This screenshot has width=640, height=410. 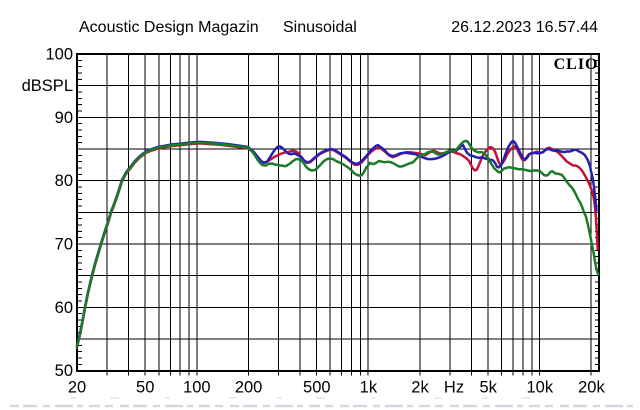 I want to click on svg-text: 2k, so click(x=420, y=388).